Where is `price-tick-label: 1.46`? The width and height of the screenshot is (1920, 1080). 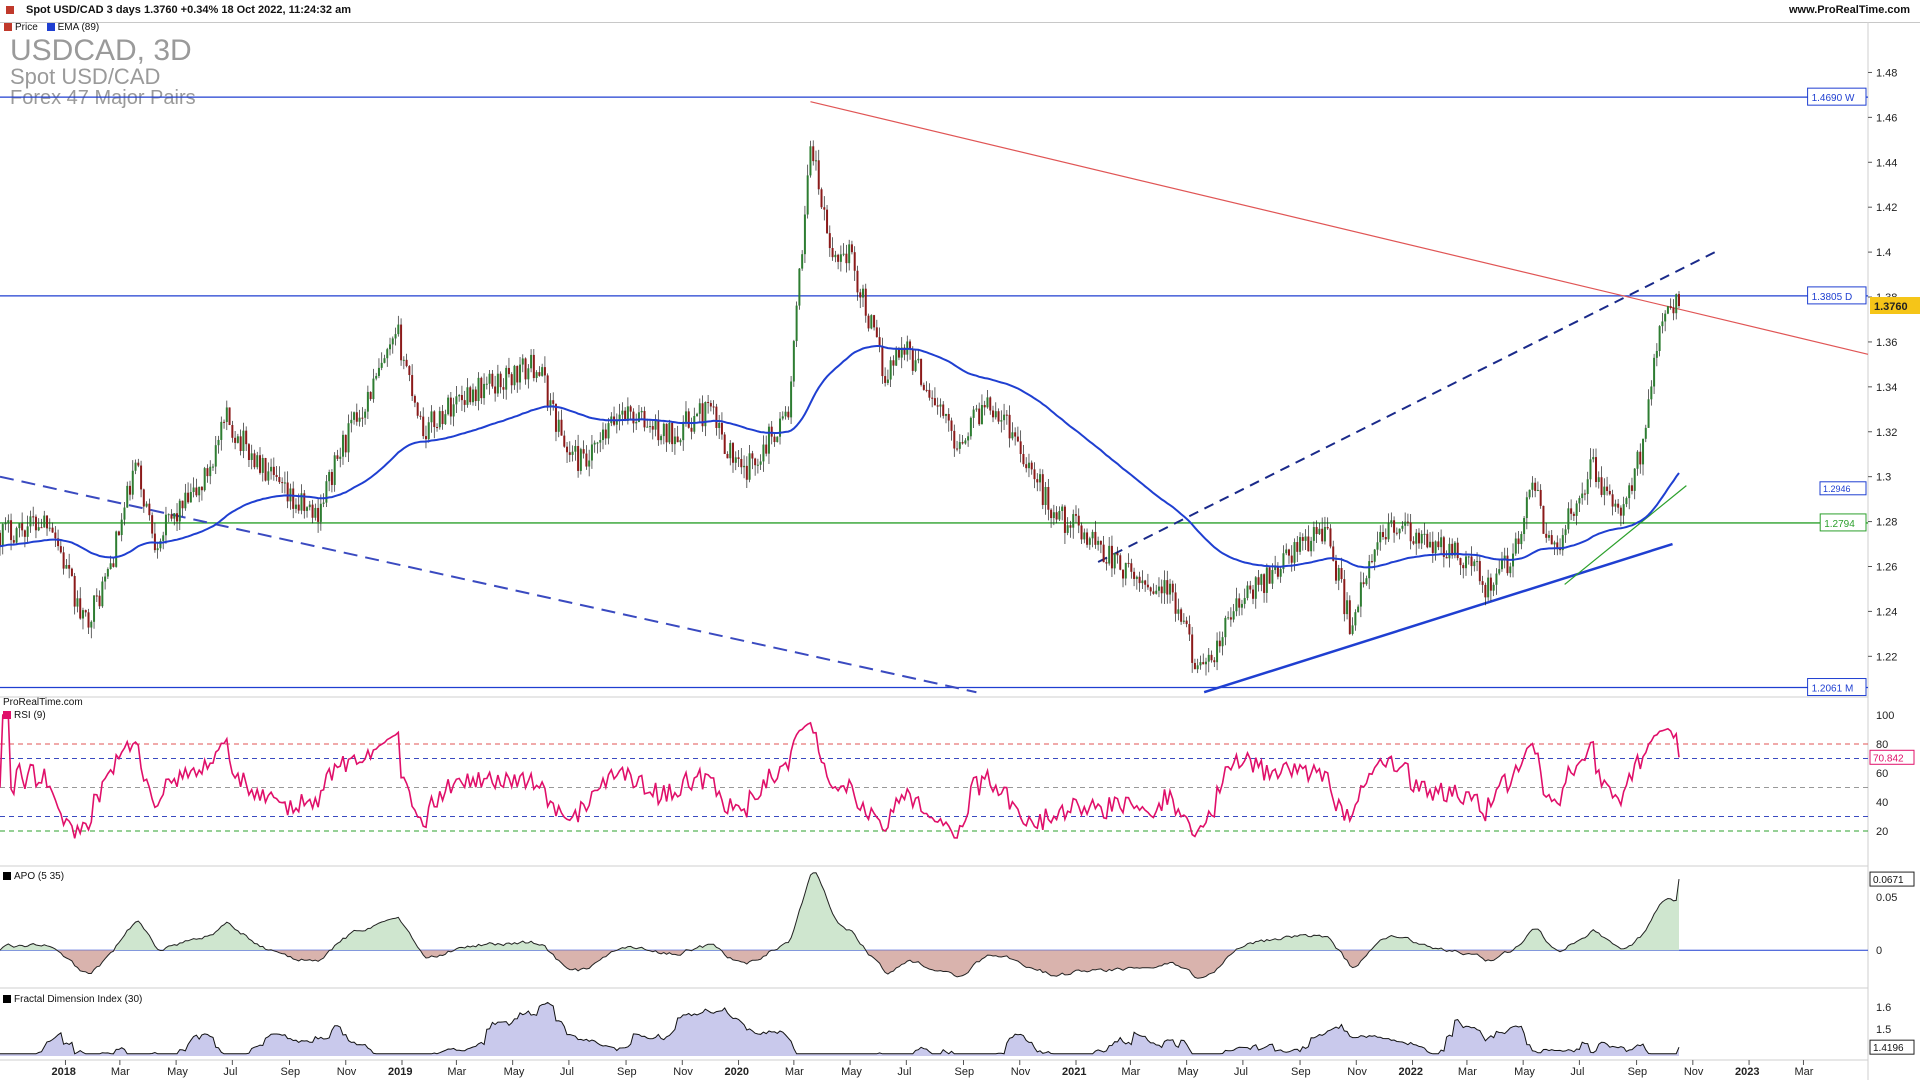 price-tick-label: 1.46 is located at coordinates (1886, 118).